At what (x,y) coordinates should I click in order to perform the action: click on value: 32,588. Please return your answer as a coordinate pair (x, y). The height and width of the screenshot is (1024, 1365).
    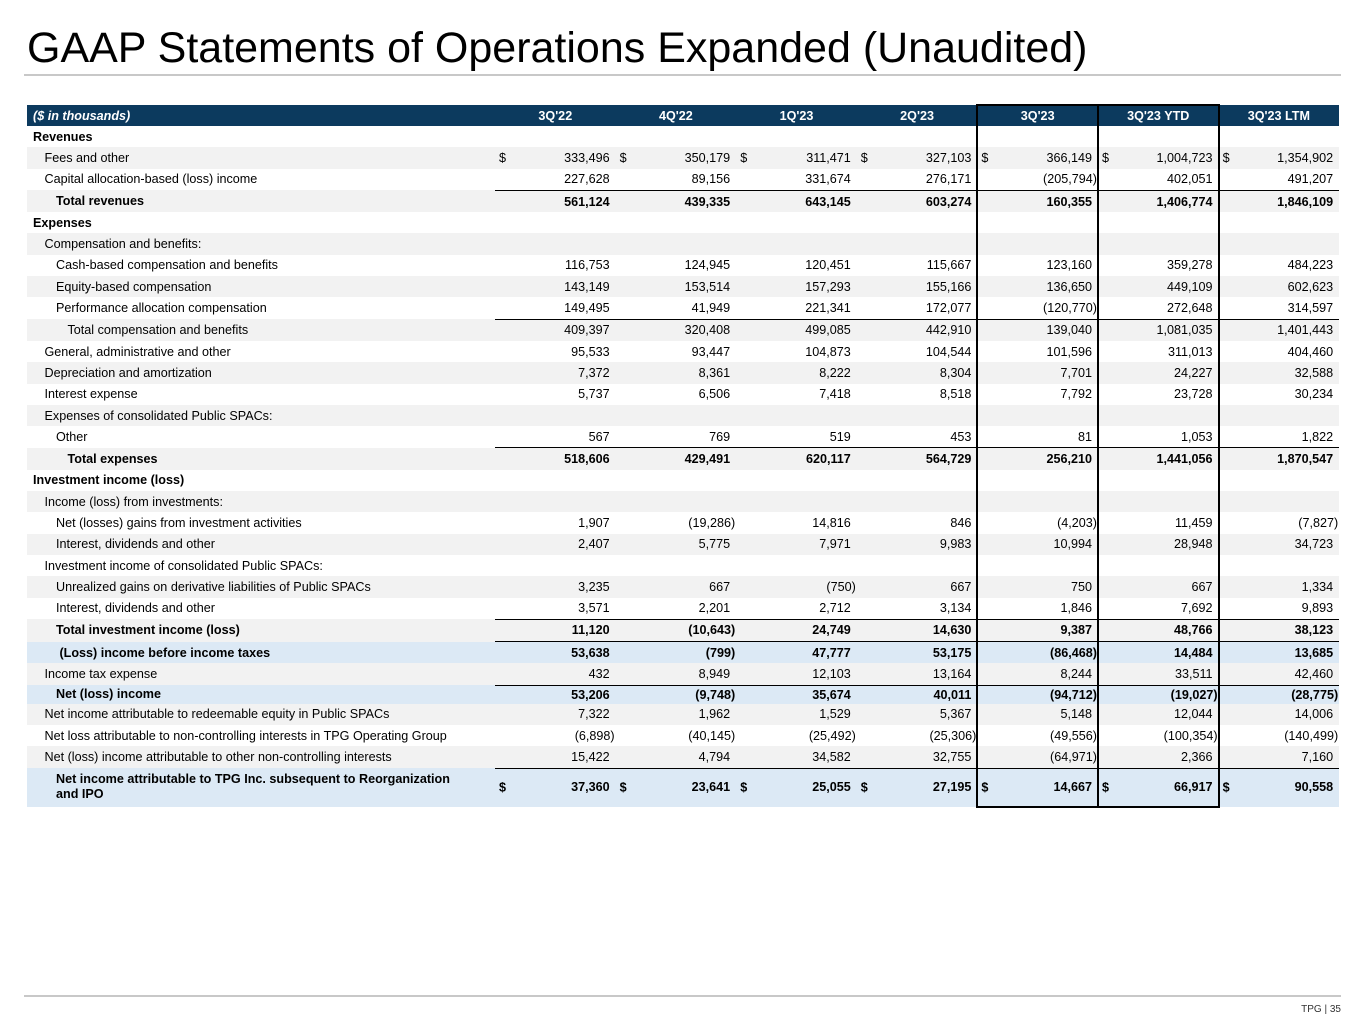
    Looking at the image, I should click on (1314, 372).